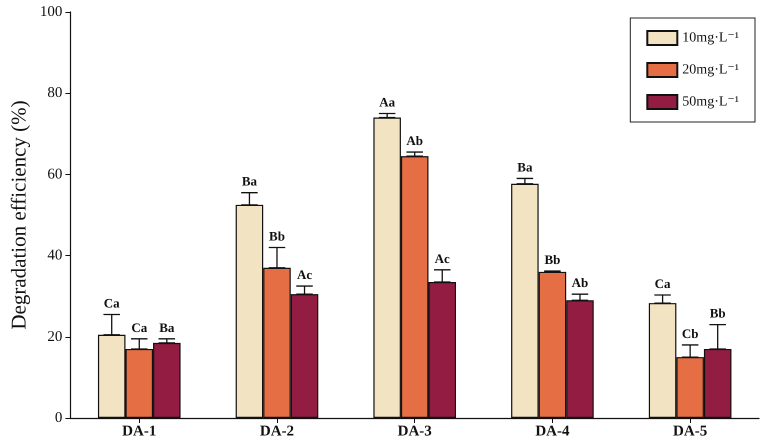  I want to click on annotation: Aa, so click(387, 102).